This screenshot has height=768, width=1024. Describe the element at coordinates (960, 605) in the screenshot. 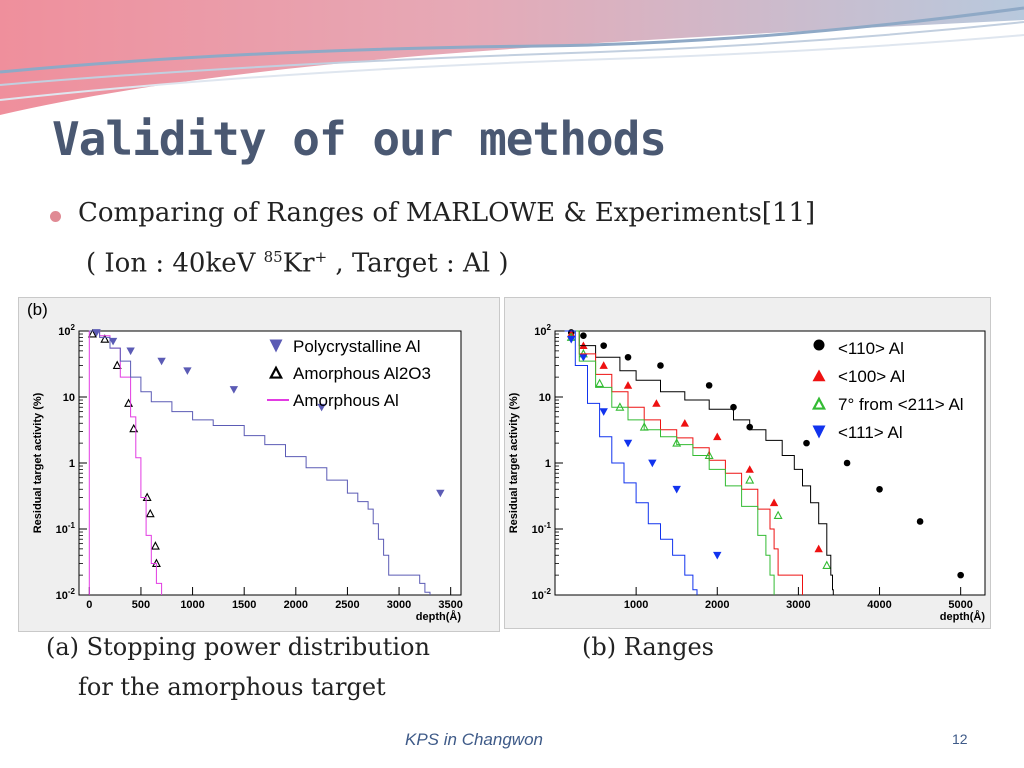

I see `x-tick-label: 5000` at that location.